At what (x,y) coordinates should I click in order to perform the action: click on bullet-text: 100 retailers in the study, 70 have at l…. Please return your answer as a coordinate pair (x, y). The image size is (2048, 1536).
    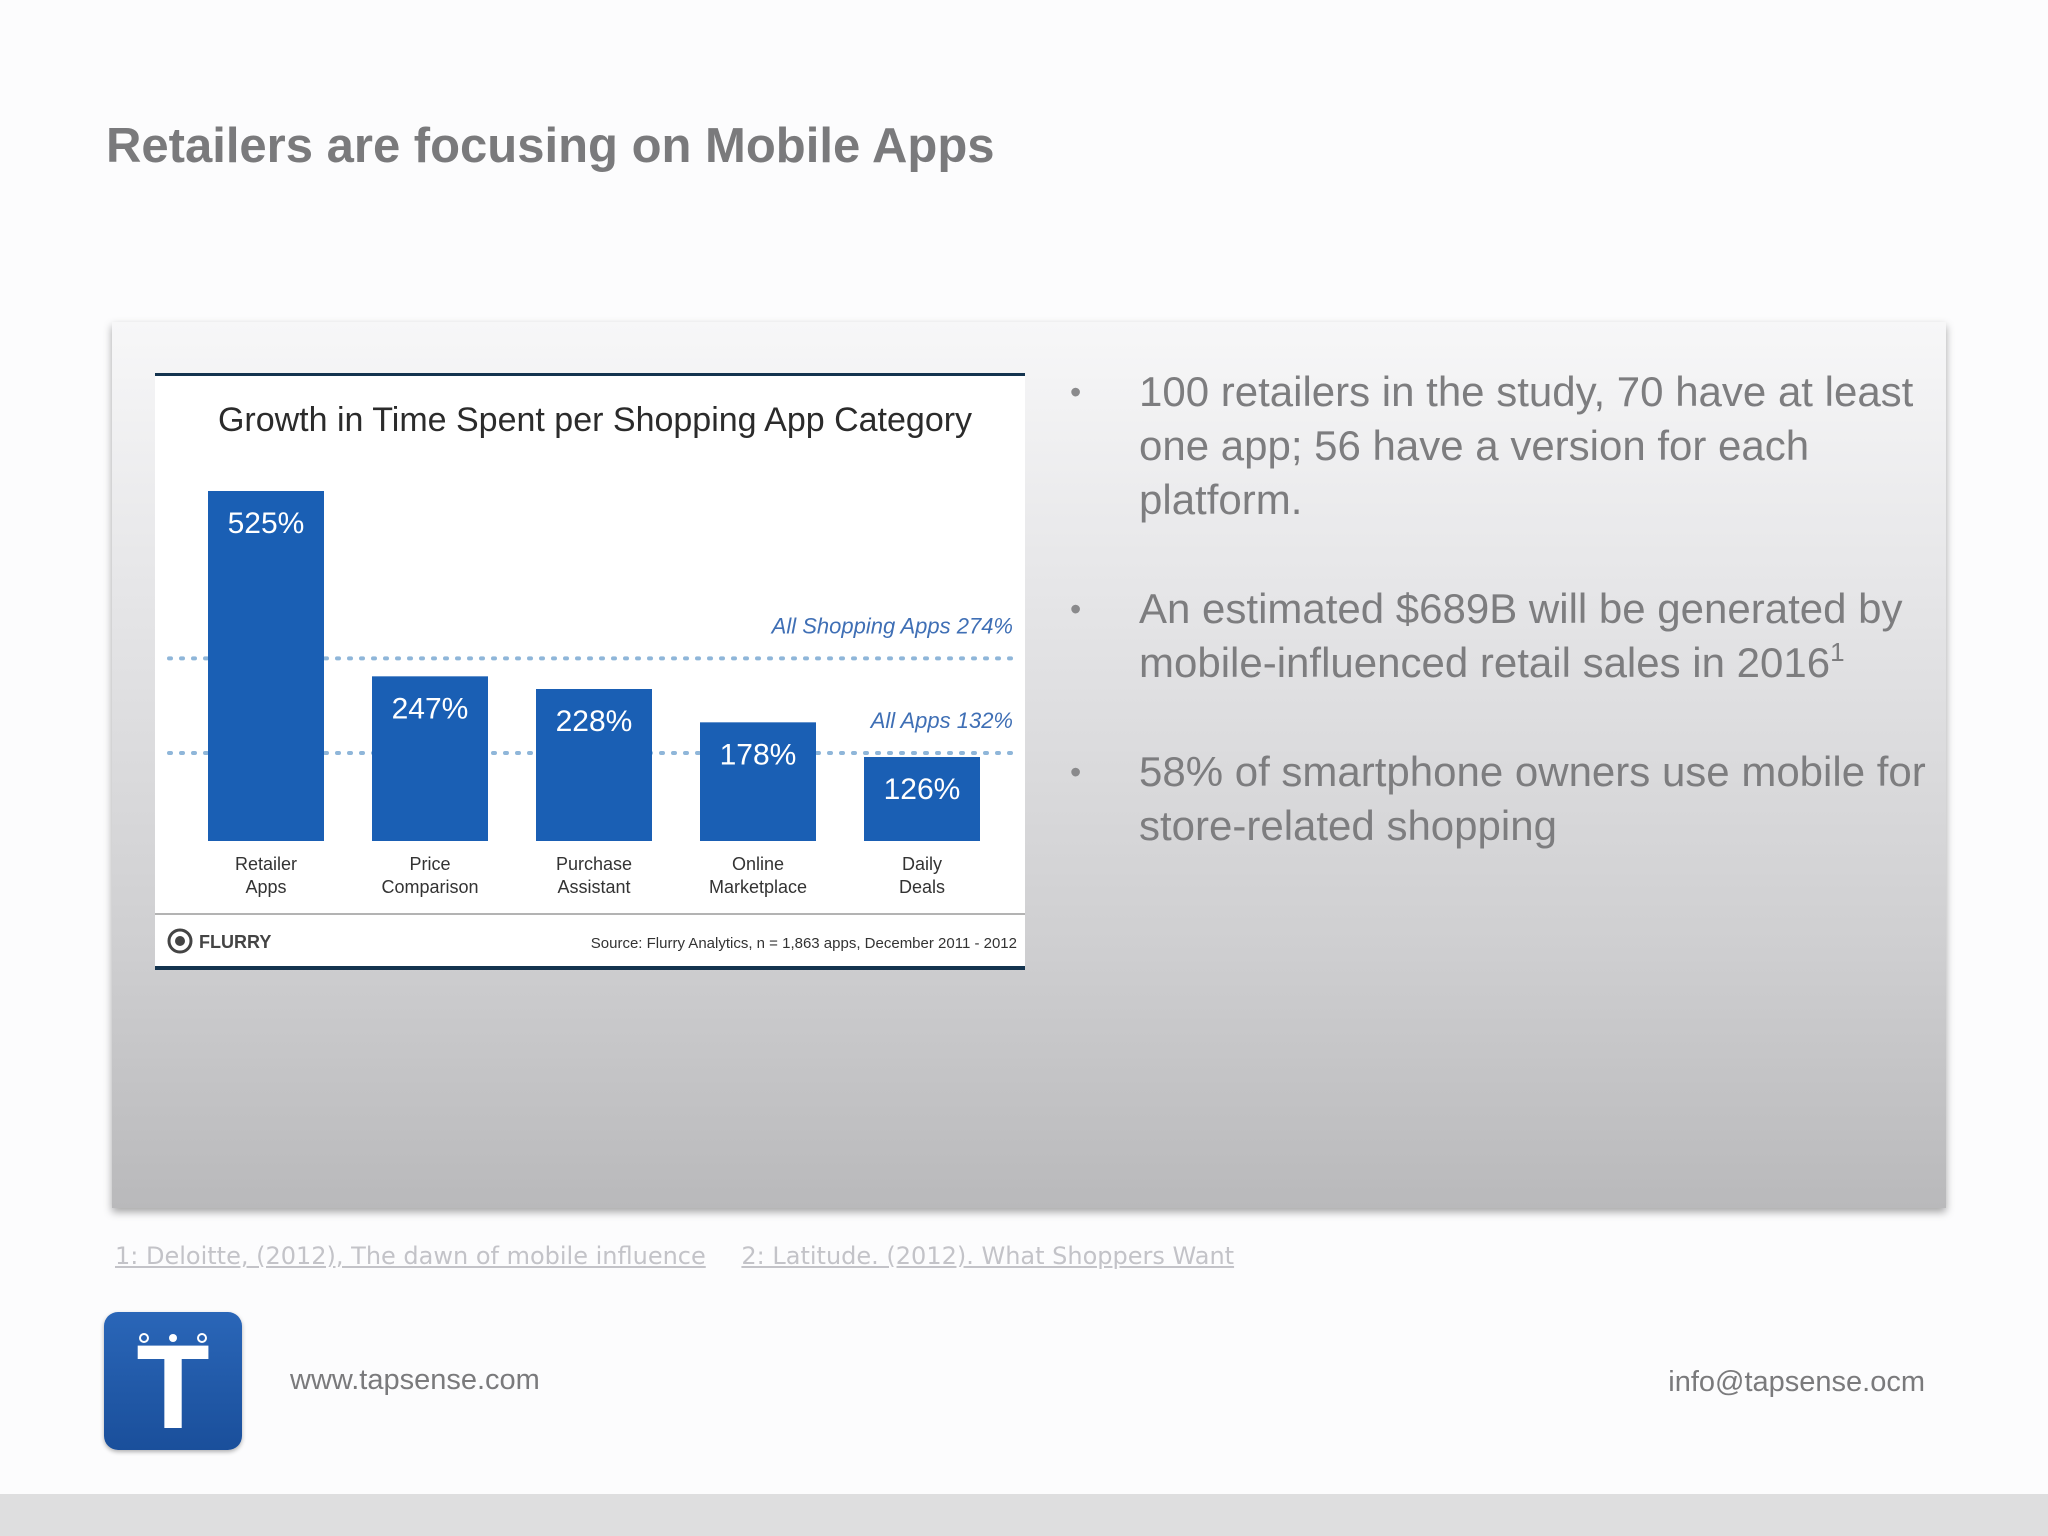
    Looking at the image, I should click on (1526, 445).